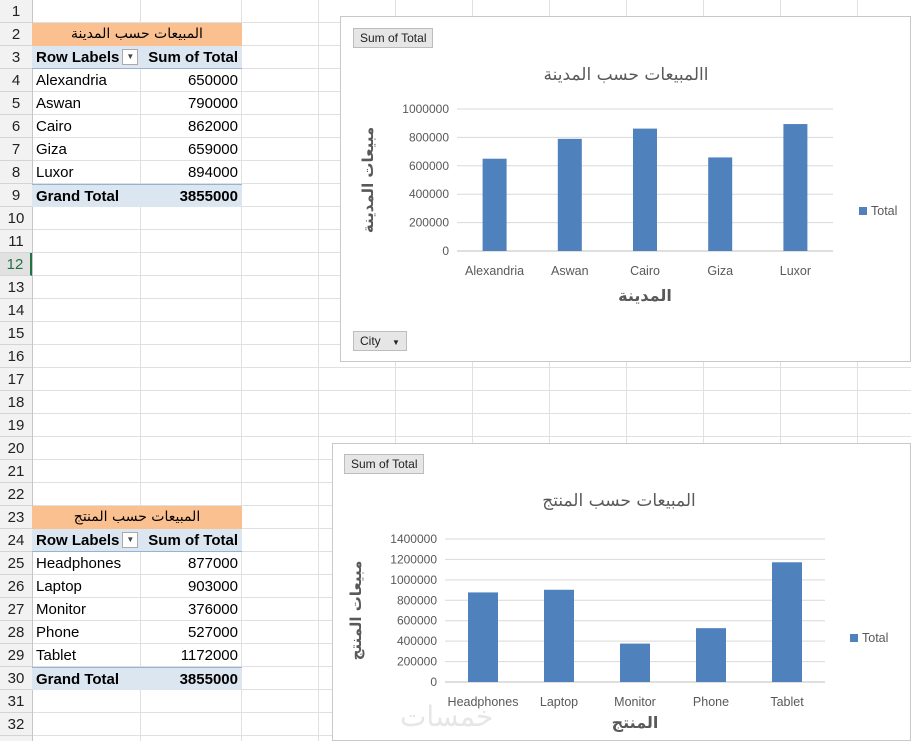  I want to click on x-tick-label: Monitor, so click(635, 702).